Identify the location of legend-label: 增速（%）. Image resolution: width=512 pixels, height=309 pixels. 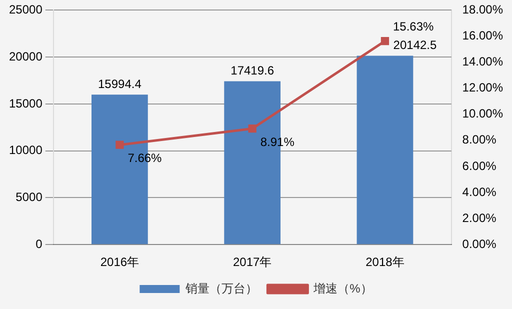
(342, 288).